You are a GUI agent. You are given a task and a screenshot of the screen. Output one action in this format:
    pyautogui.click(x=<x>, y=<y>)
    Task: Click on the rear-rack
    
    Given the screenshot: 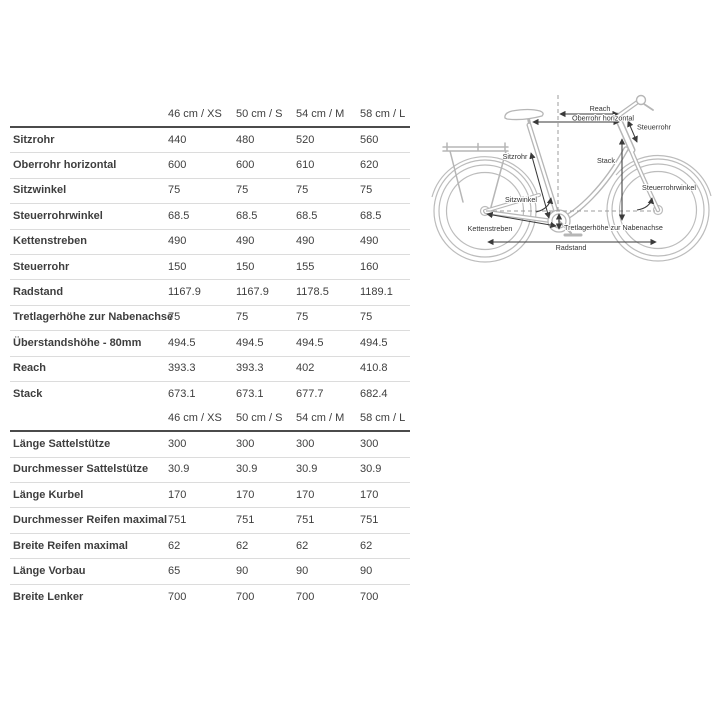 What is the action you would take?
    pyautogui.click(x=475, y=175)
    